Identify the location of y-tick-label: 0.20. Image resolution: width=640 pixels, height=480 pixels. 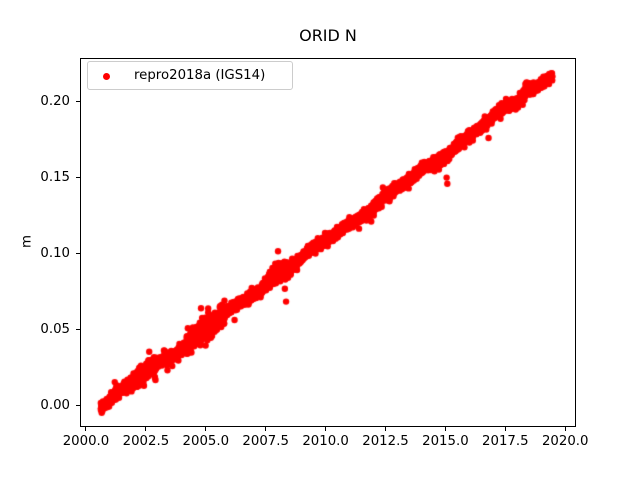
(55, 101).